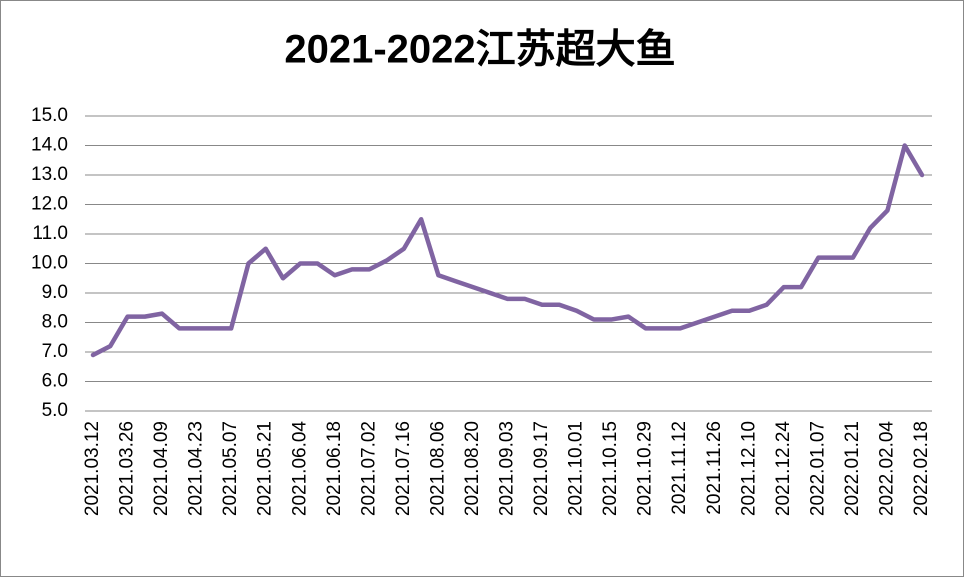 Image resolution: width=964 pixels, height=577 pixels. Describe the element at coordinates (334, 468) in the screenshot. I see `x-tick-label: 2021.06.18` at that location.